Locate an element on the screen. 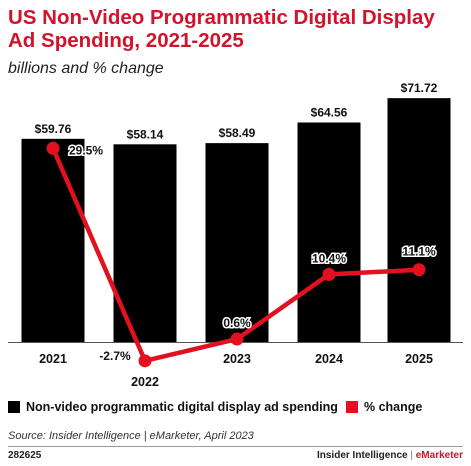  brand-emarketer: eMarketer is located at coordinates (439, 455).